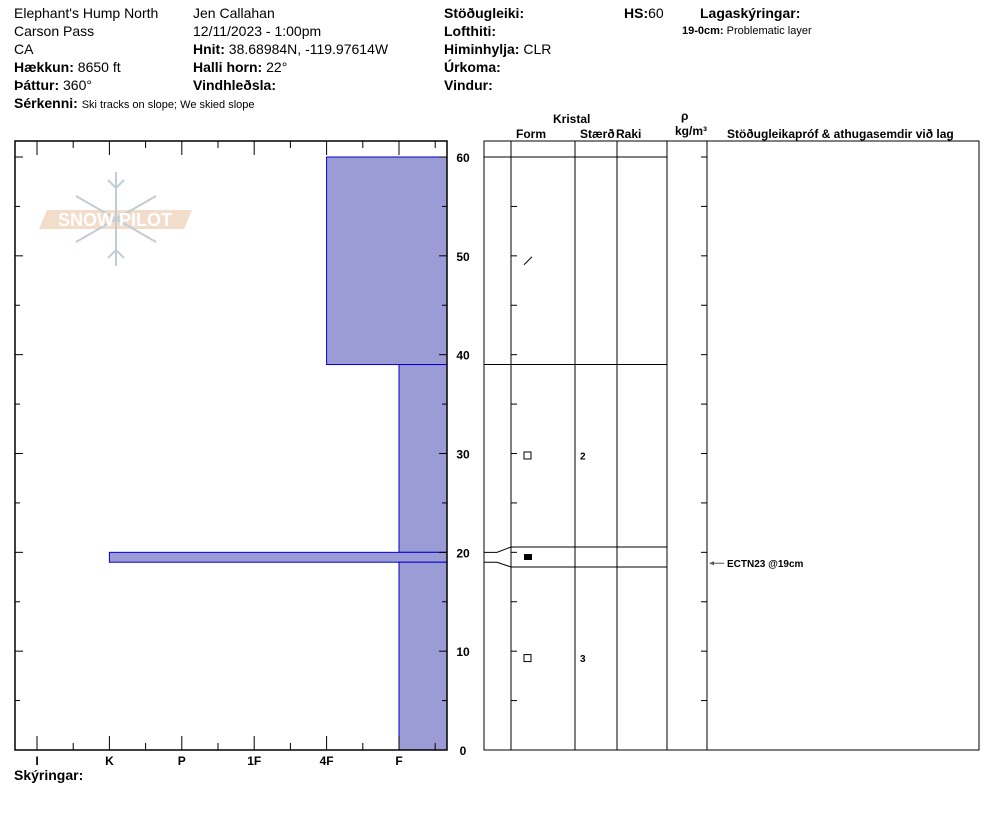 This screenshot has height=840, width=994. Describe the element at coordinates (463, 257) in the screenshot. I see `depth-label-50: 50` at that location.